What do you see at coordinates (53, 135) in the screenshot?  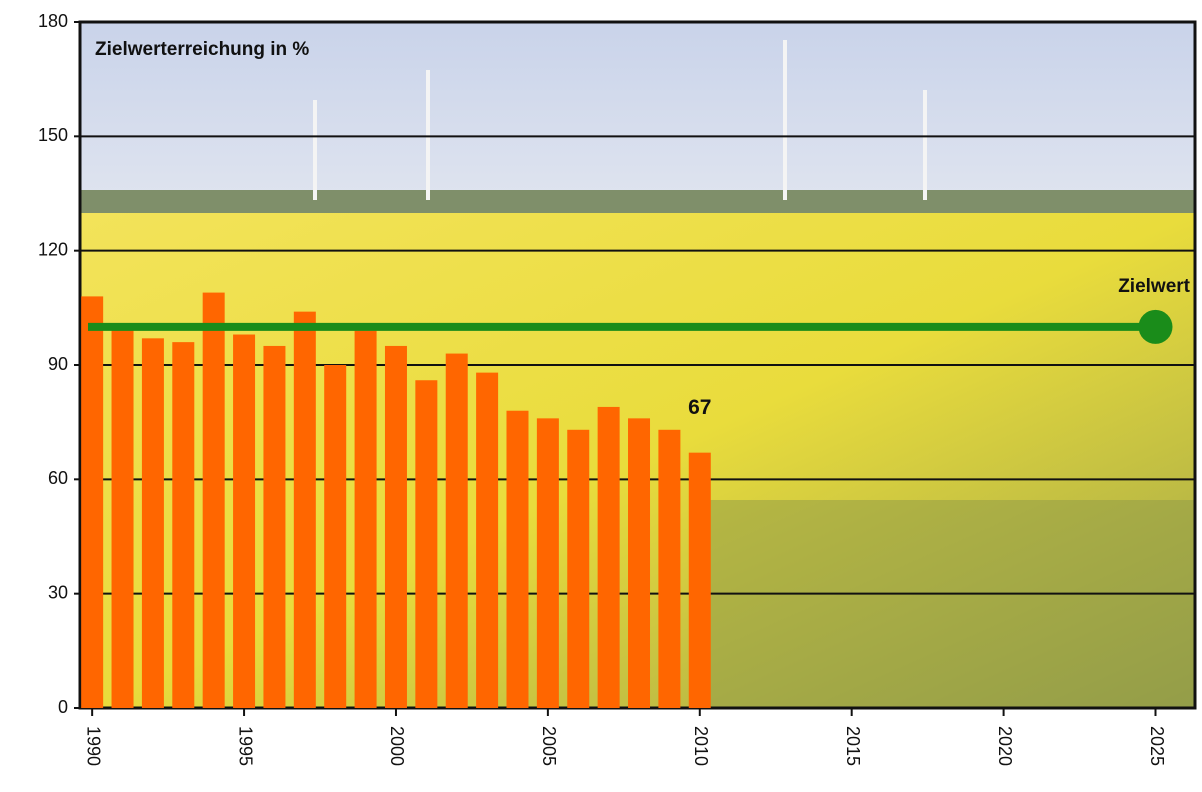 I see `y-tick-label: 150` at bounding box center [53, 135].